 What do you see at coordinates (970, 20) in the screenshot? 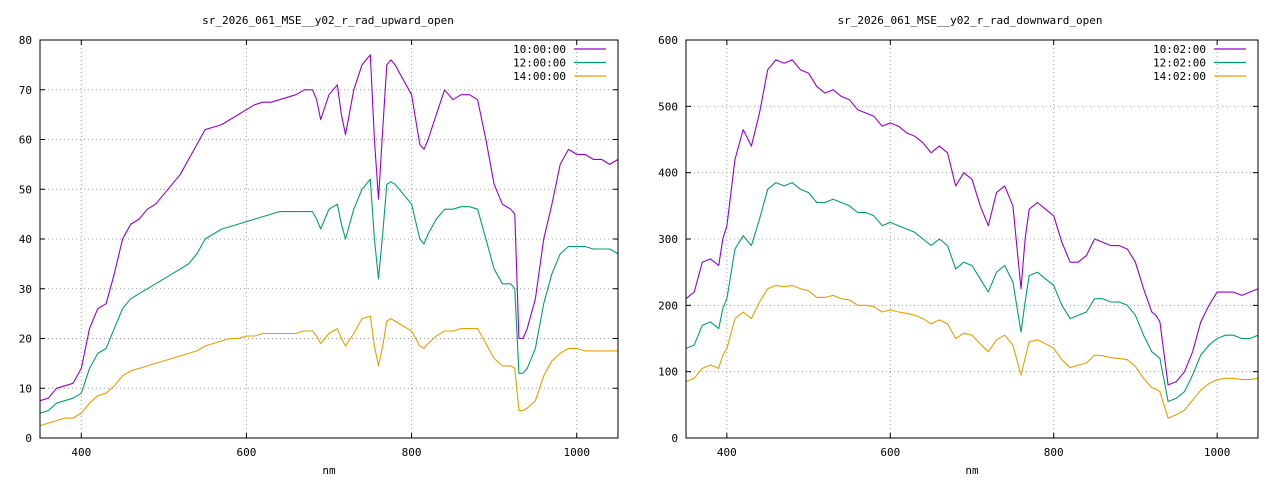
I see `chart-title: sr_2026_061_MSE__y02_r_rad_downward_open` at bounding box center [970, 20].